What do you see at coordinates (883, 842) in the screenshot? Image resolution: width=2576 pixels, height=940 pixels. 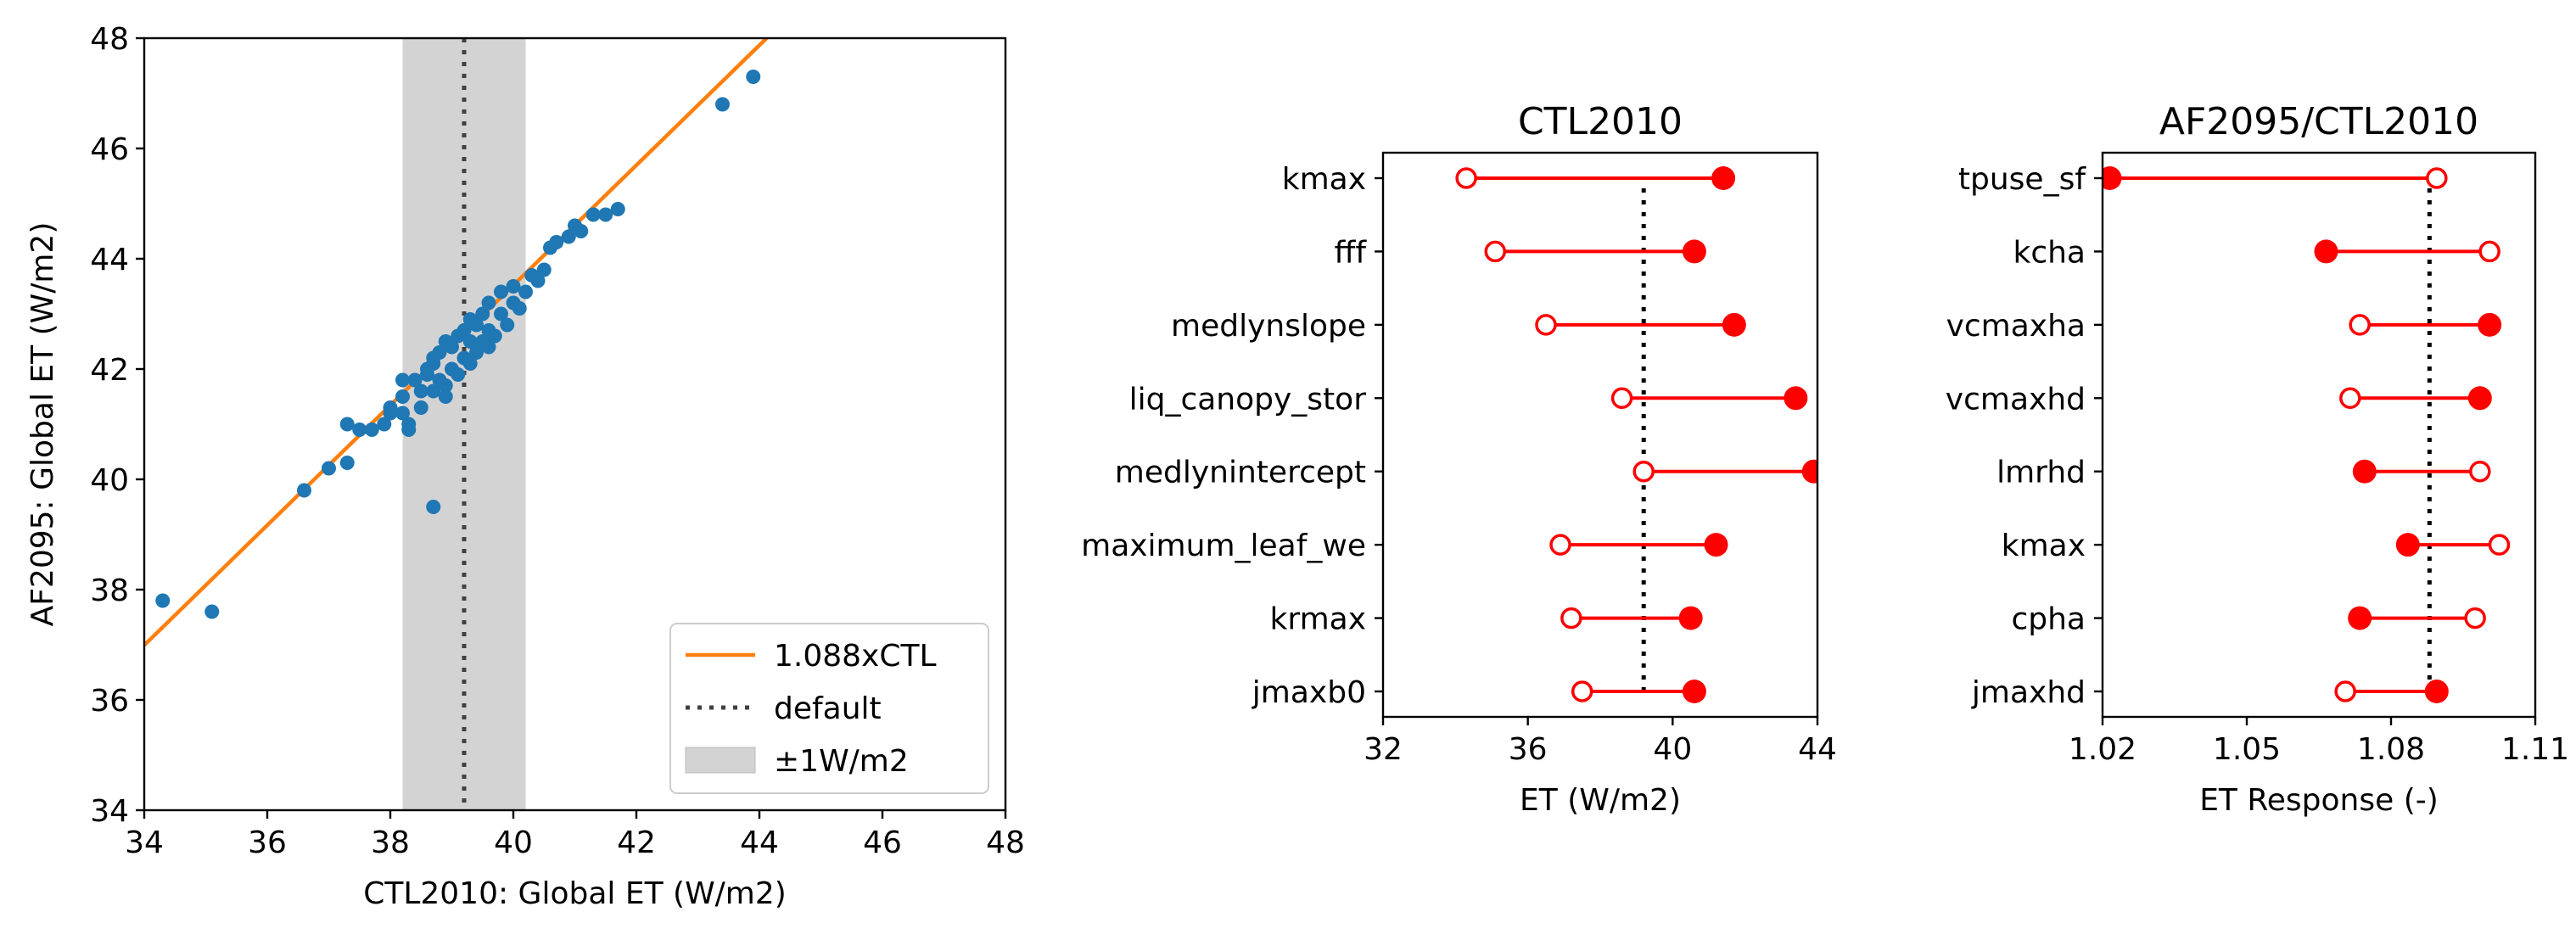 I see `x-tick-label: 46` at bounding box center [883, 842].